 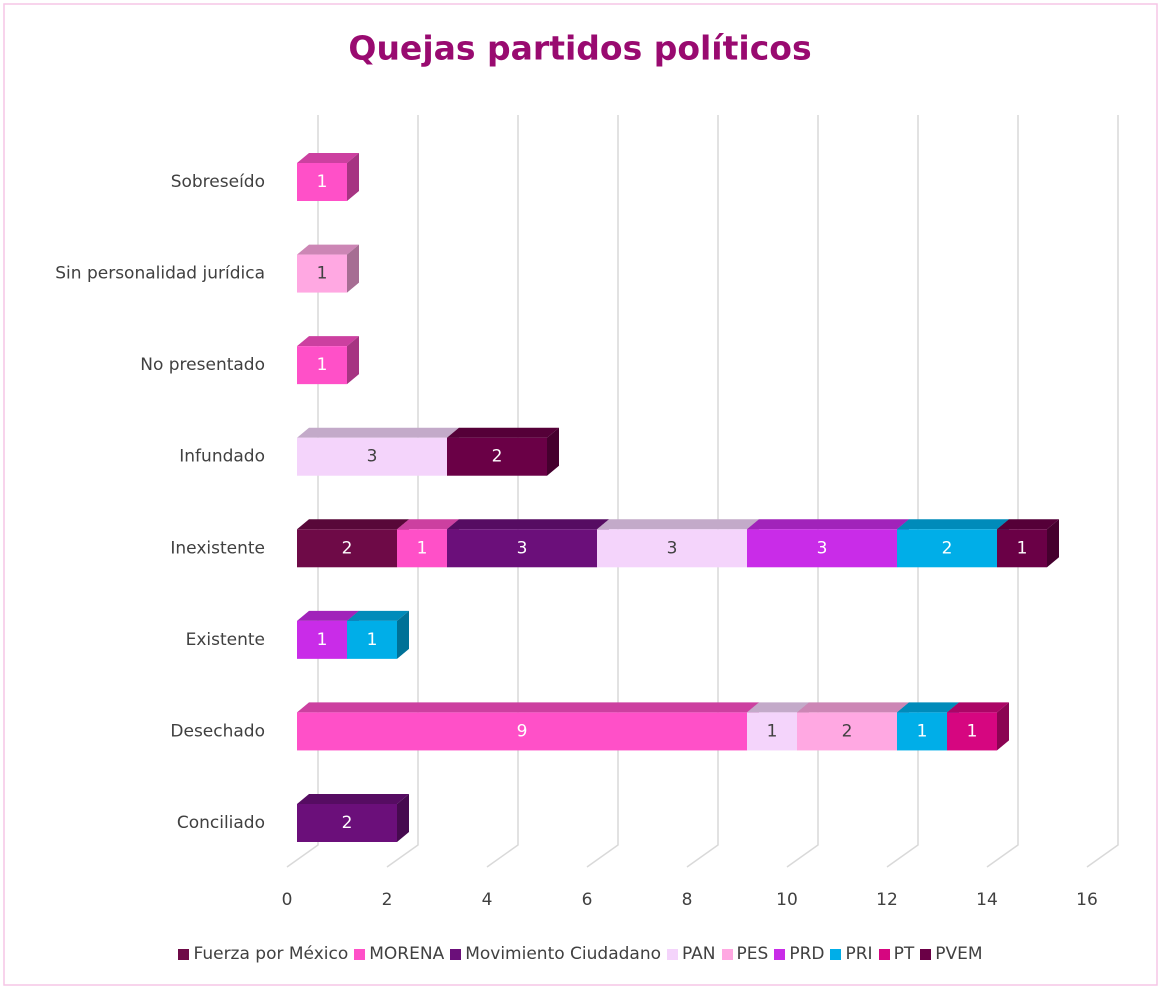 What do you see at coordinates (287, 900) in the screenshot?
I see `x-tick-label: 0` at bounding box center [287, 900].